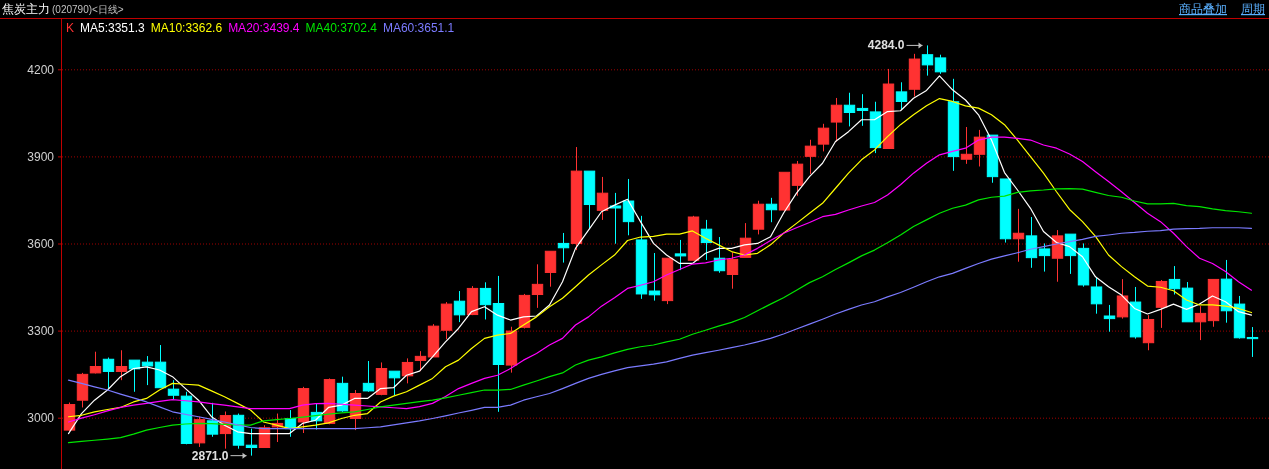  Describe the element at coordinates (341, 28) in the screenshot. I see `text: MA40:3702.4` at that location.